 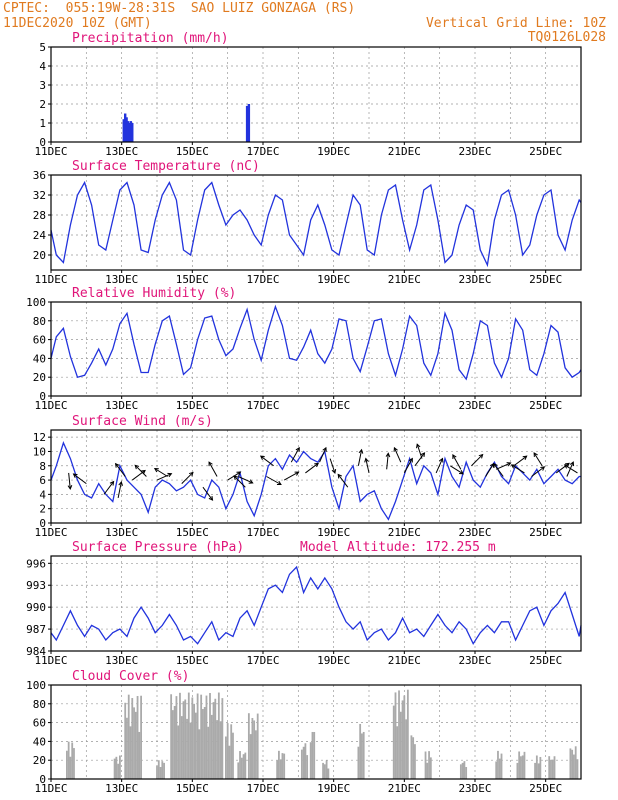 I want to click on x-tick-label: 11DEC, so click(x=50, y=788).